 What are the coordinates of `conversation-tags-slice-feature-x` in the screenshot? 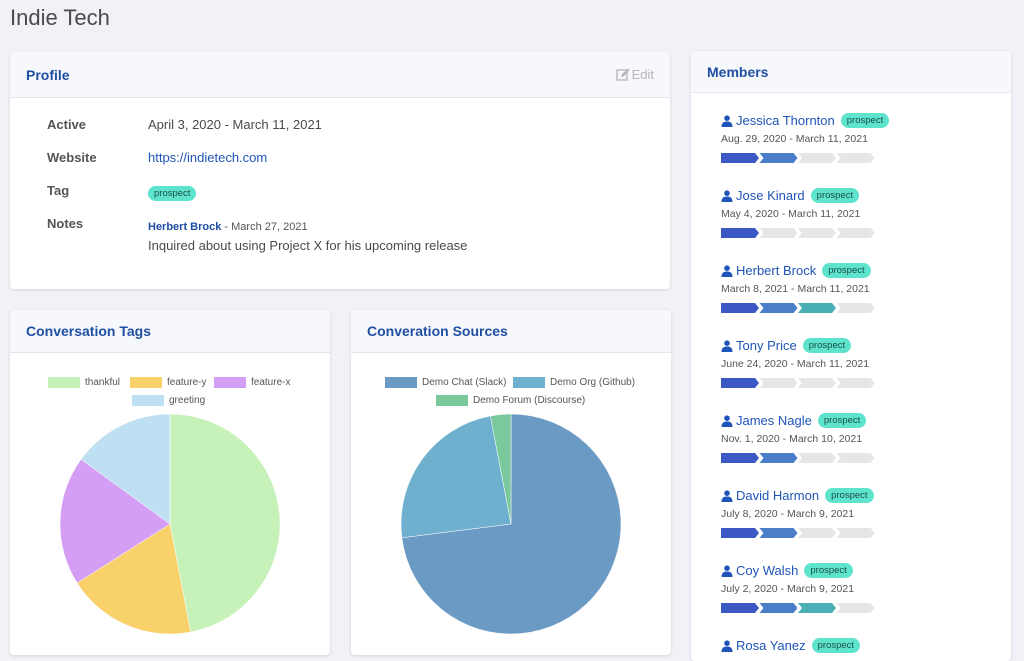 It's located at (115, 521).